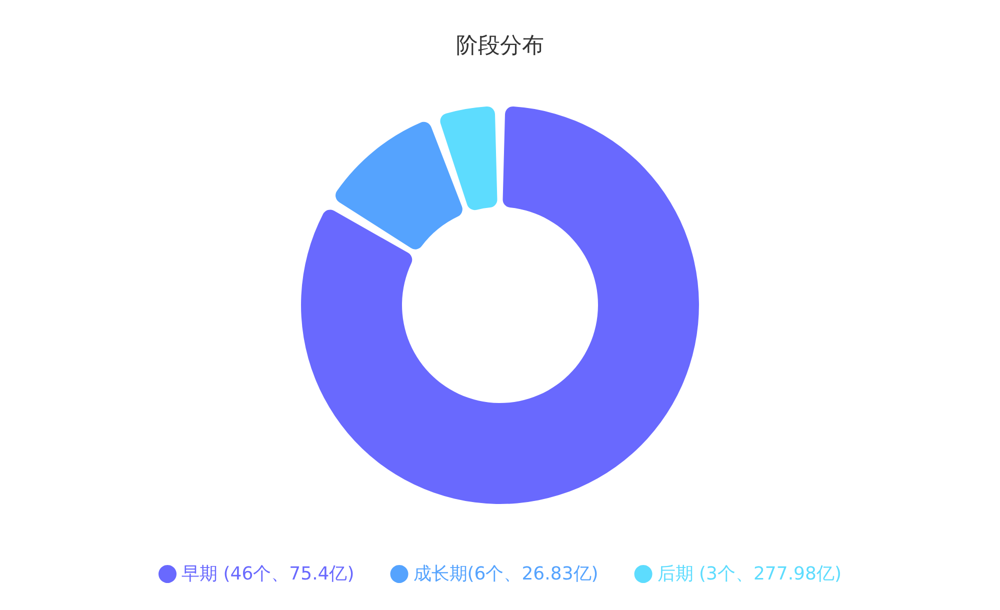 The height and width of the screenshot is (610, 1000). Describe the element at coordinates (505, 574) in the screenshot. I see `legend-label: 成长期(6个、26.83亿)` at that location.